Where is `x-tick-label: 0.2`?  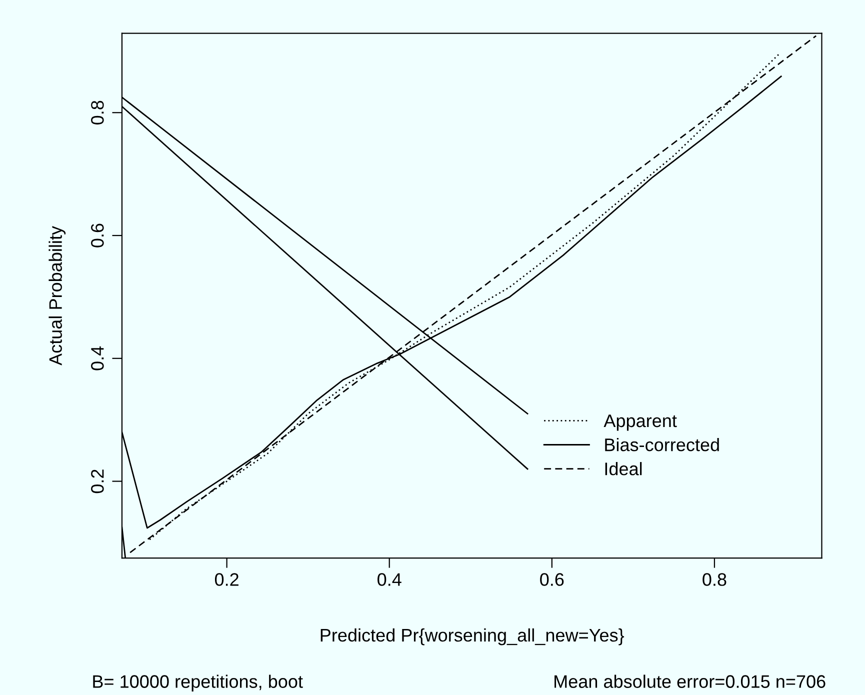
x-tick-label: 0.2 is located at coordinates (226, 579).